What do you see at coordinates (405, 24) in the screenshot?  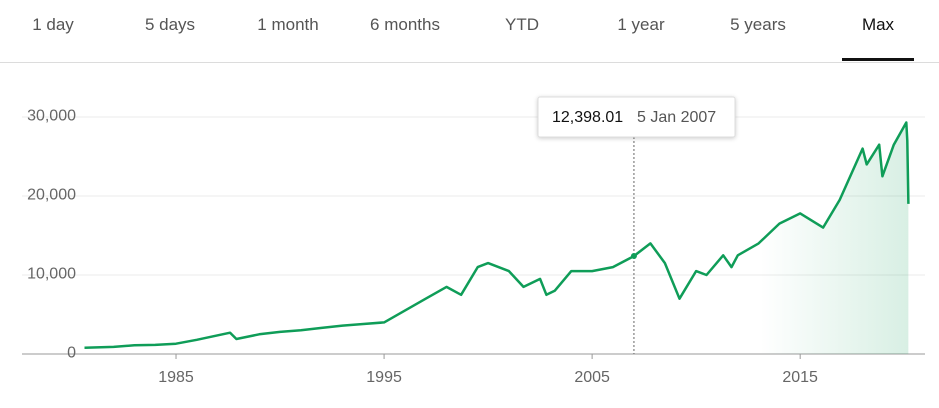 I see `range-tab: 6 months` at bounding box center [405, 24].